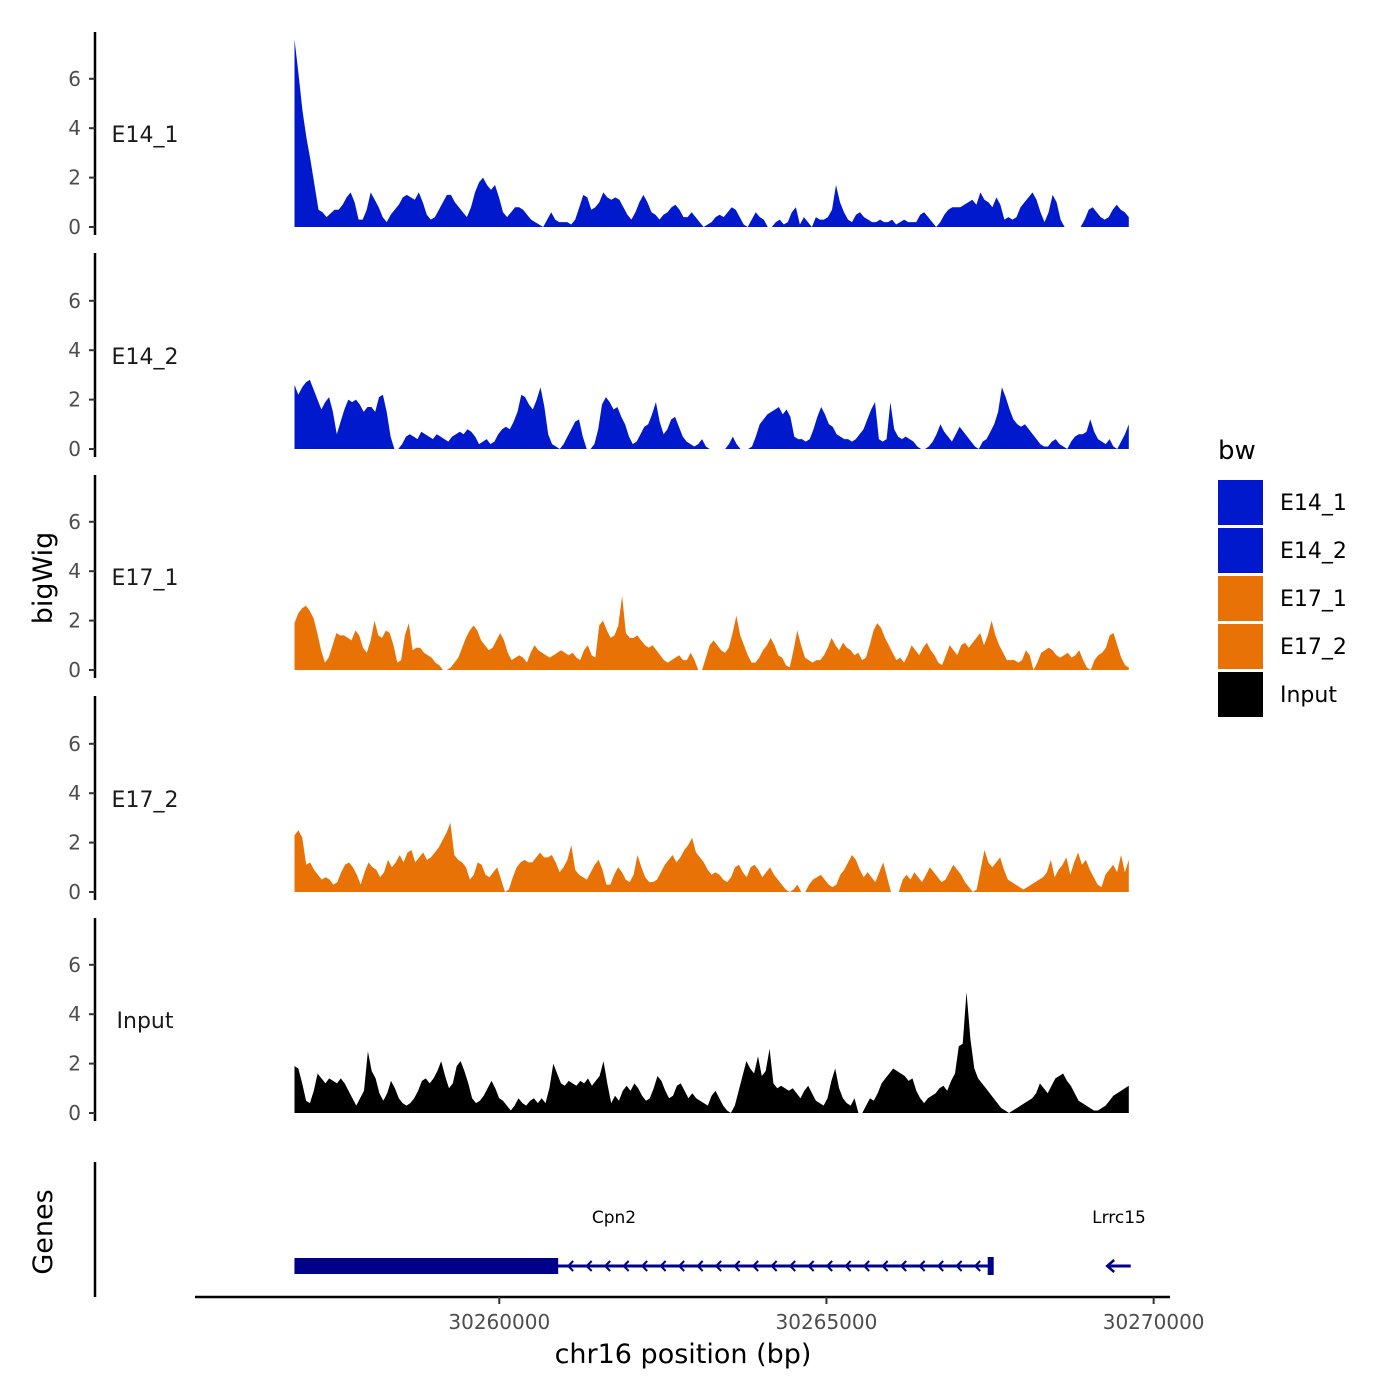 The height and width of the screenshot is (1400, 1400). What do you see at coordinates (827, 1322) in the screenshot?
I see `x-tick-label: 30265000` at bounding box center [827, 1322].